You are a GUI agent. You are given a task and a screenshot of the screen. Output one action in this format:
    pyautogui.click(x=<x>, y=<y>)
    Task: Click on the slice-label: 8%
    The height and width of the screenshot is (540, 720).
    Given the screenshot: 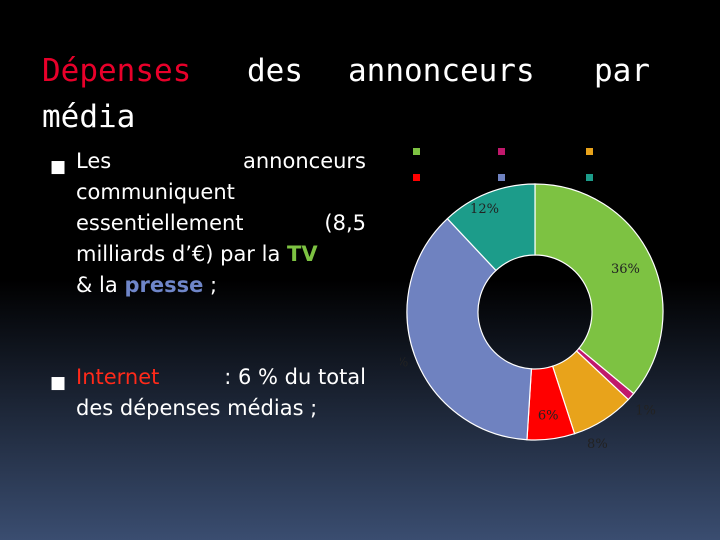 What is the action you would take?
    pyautogui.click(x=597, y=443)
    